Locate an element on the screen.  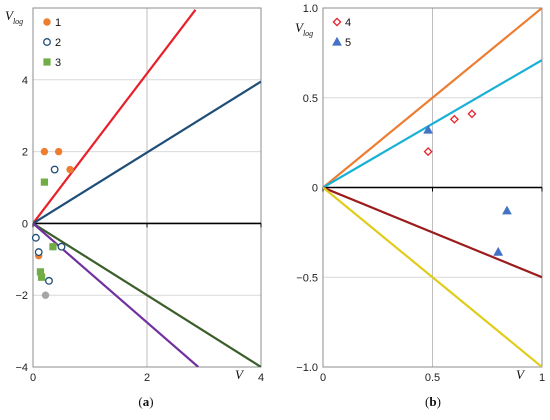
y-tick-label: 1.0 is located at coordinates (310, 9).